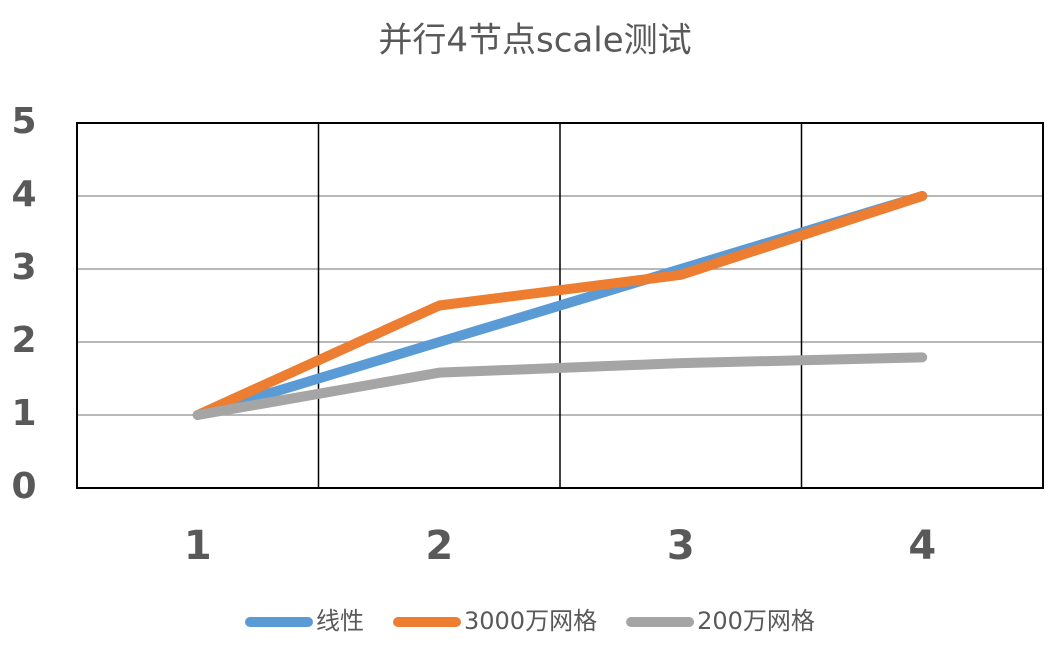  Describe the element at coordinates (439, 546) in the screenshot. I see `x-tick-label: 2` at that location.